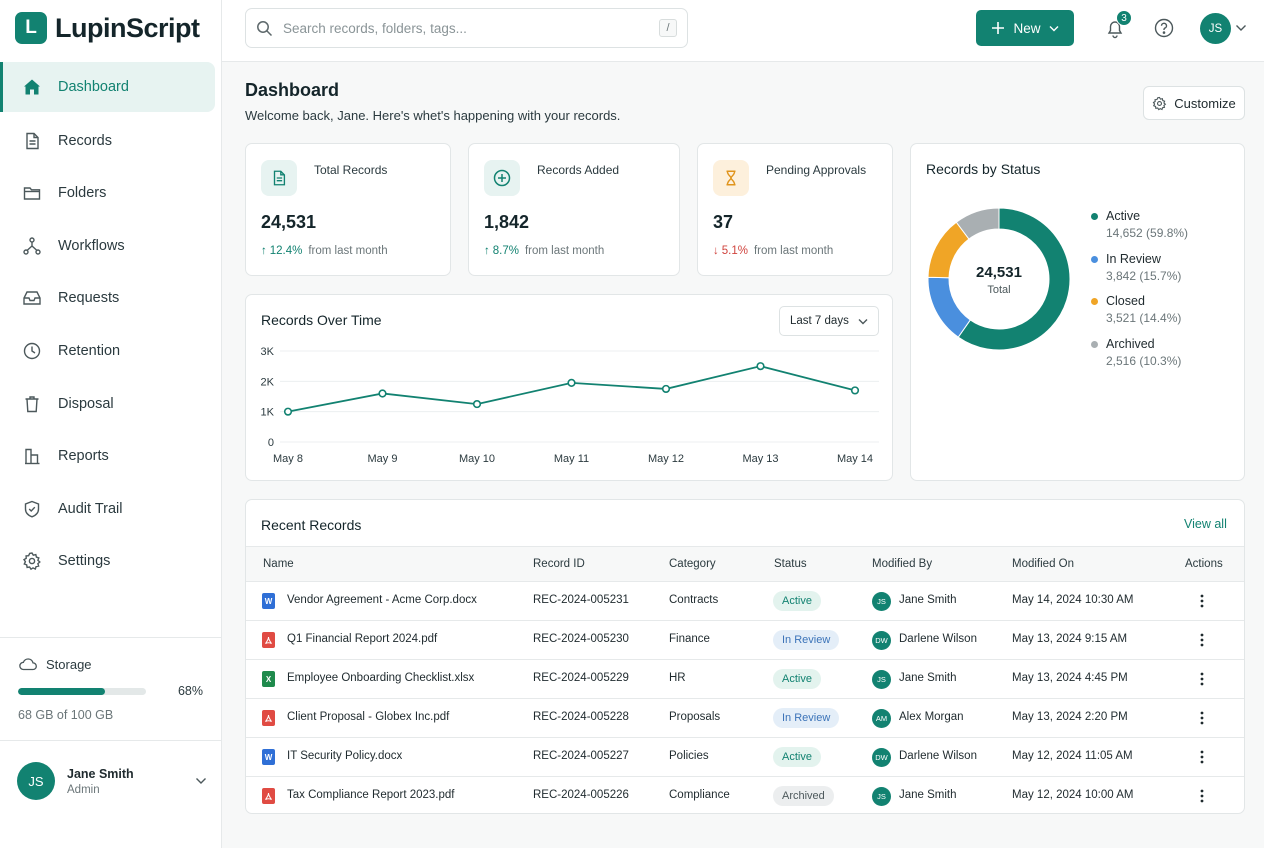  What do you see at coordinates (112, 781) in the screenshot?
I see `user-menu: JS Jane Smith Admin` at bounding box center [112, 781].